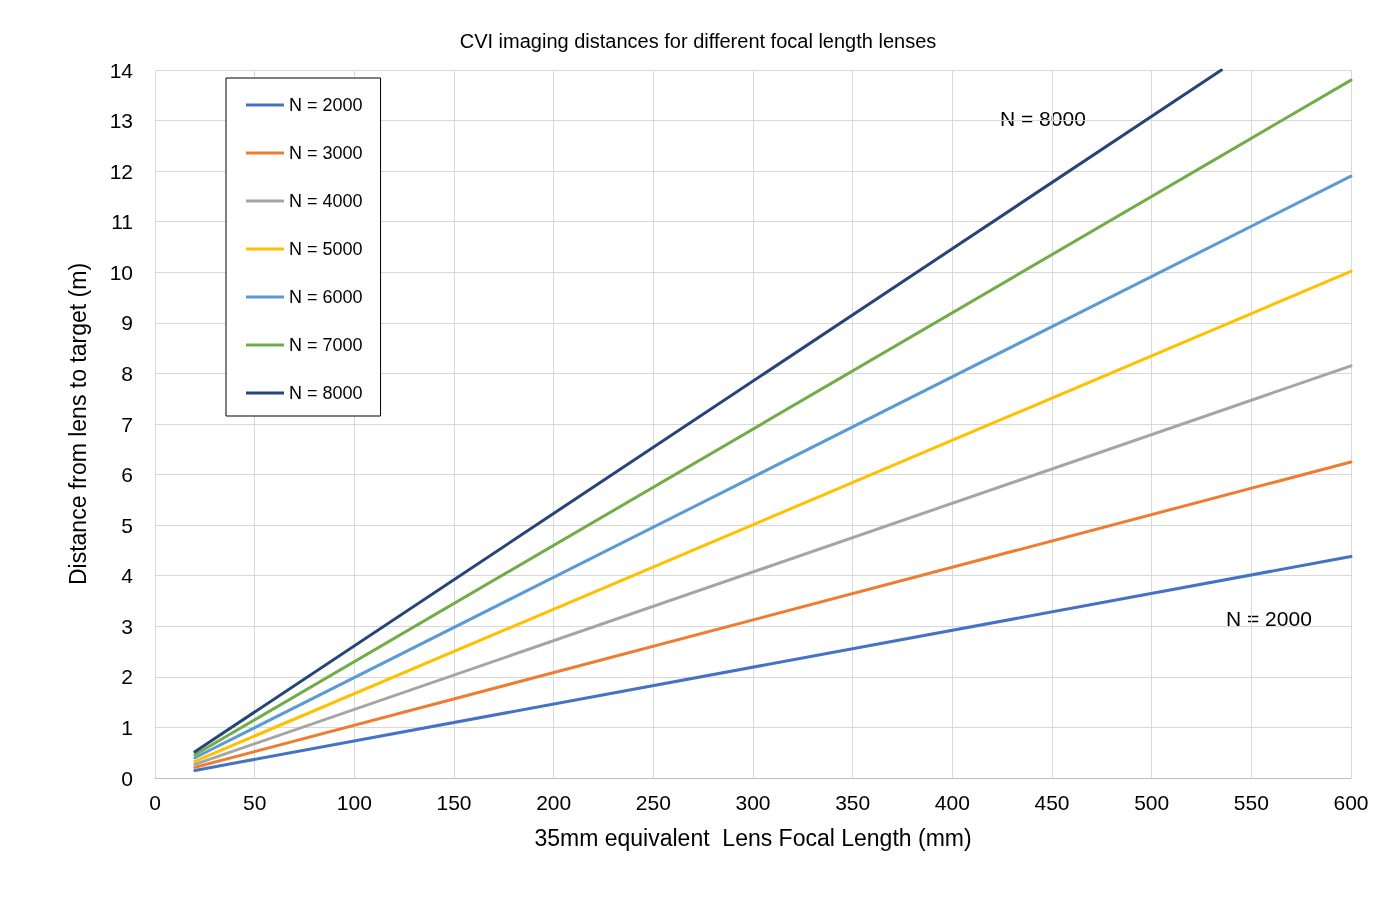  What do you see at coordinates (753, 837) in the screenshot?
I see `x-axis-title: 35mm equivalent Lens Focal Length (mm)` at bounding box center [753, 837].